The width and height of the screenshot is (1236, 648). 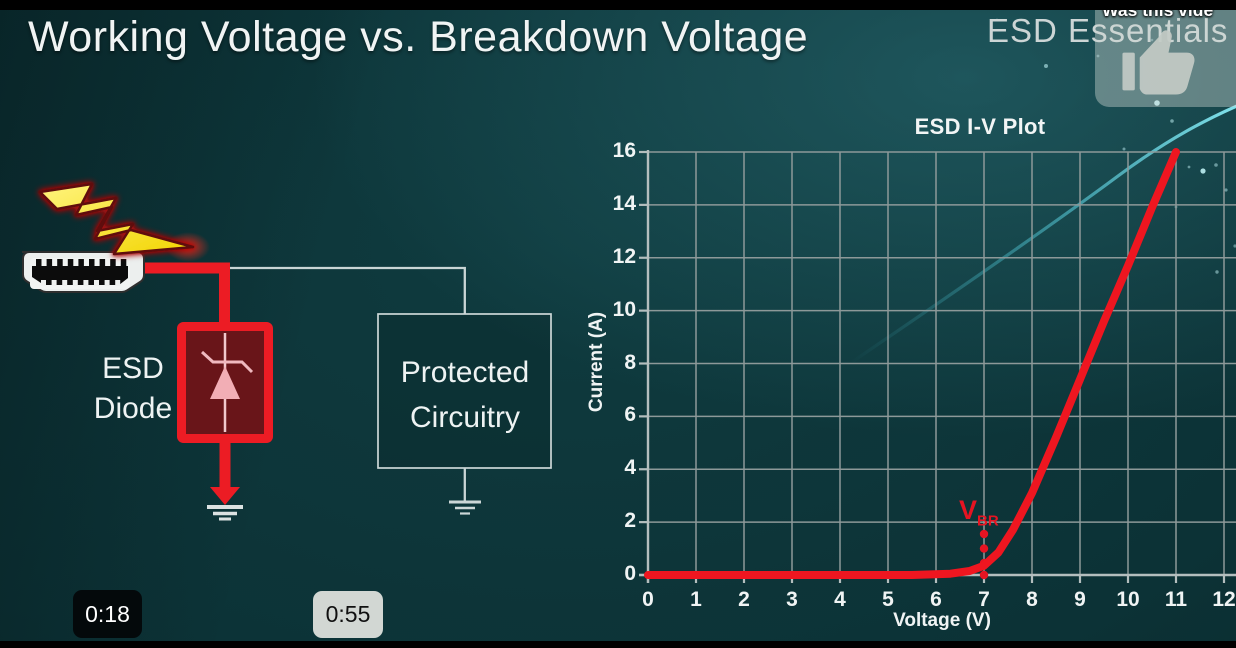 I want to click on x-tick-label: 11, so click(x=1176, y=599).